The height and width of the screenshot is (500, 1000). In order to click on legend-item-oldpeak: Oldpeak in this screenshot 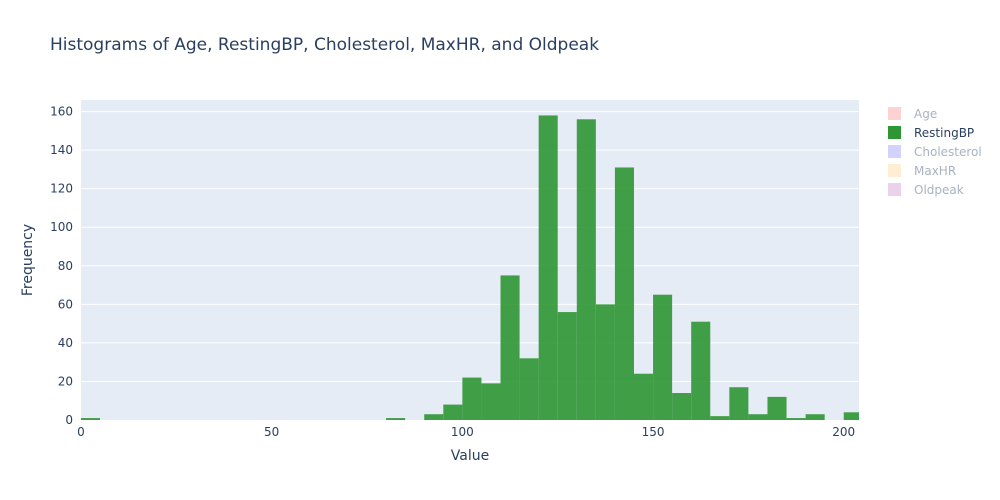, I will do `click(926, 190)`.